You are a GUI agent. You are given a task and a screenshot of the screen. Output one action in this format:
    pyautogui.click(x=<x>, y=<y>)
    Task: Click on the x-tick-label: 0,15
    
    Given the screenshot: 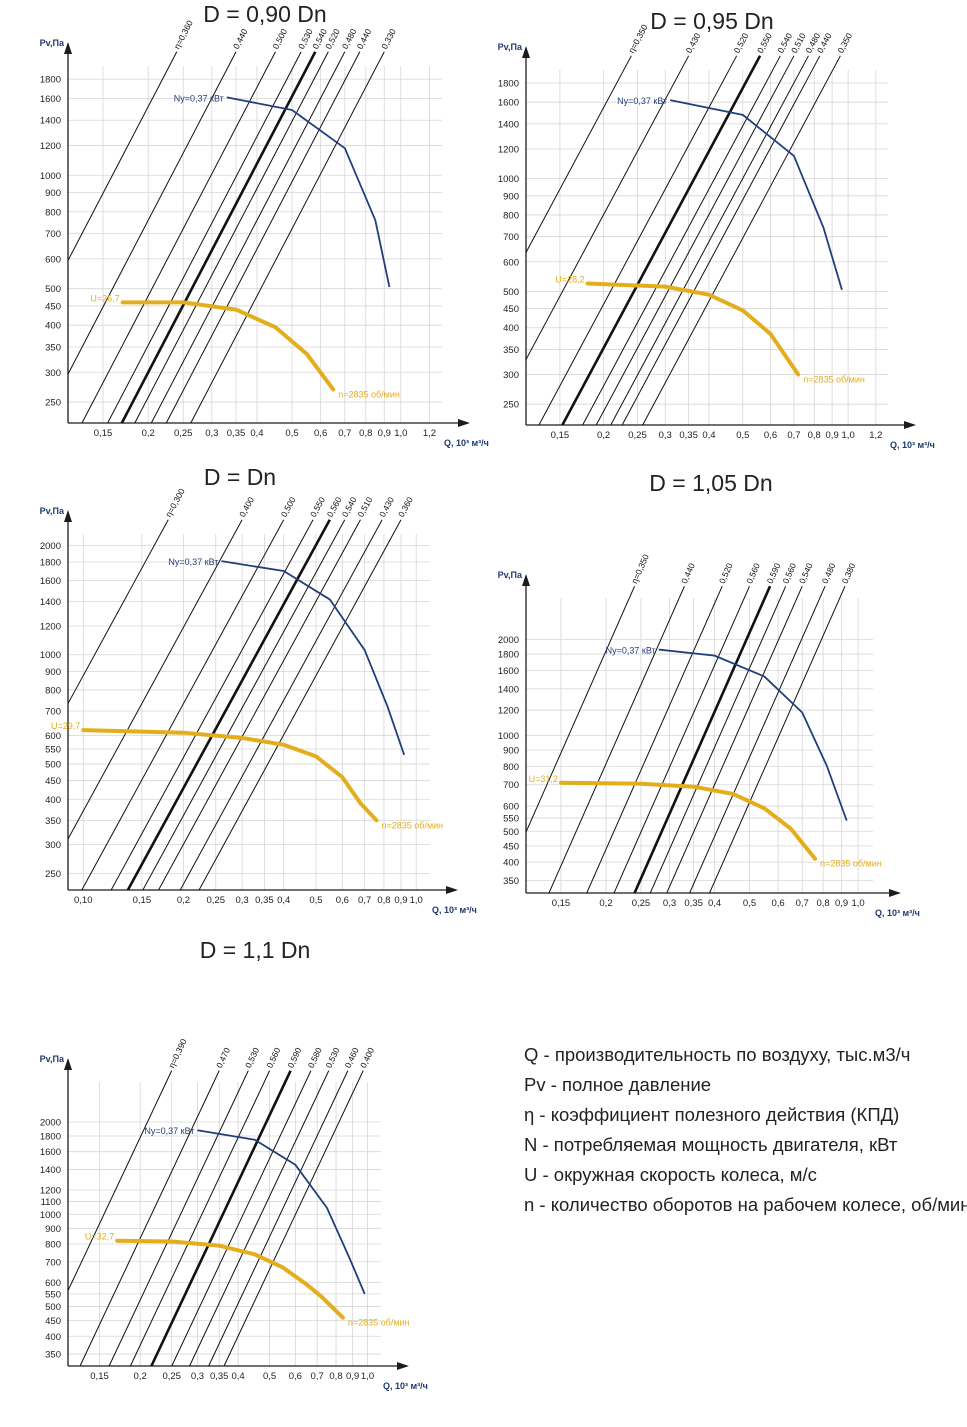 What is the action you would take?
    pyautogui.click(x=99, y=1376)
    